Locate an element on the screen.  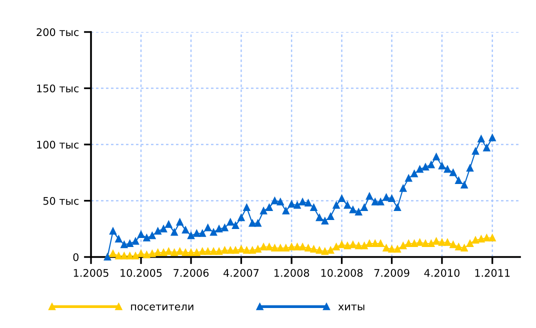
x-tick-label: 10.2008 is located at coordinates (342, 272).